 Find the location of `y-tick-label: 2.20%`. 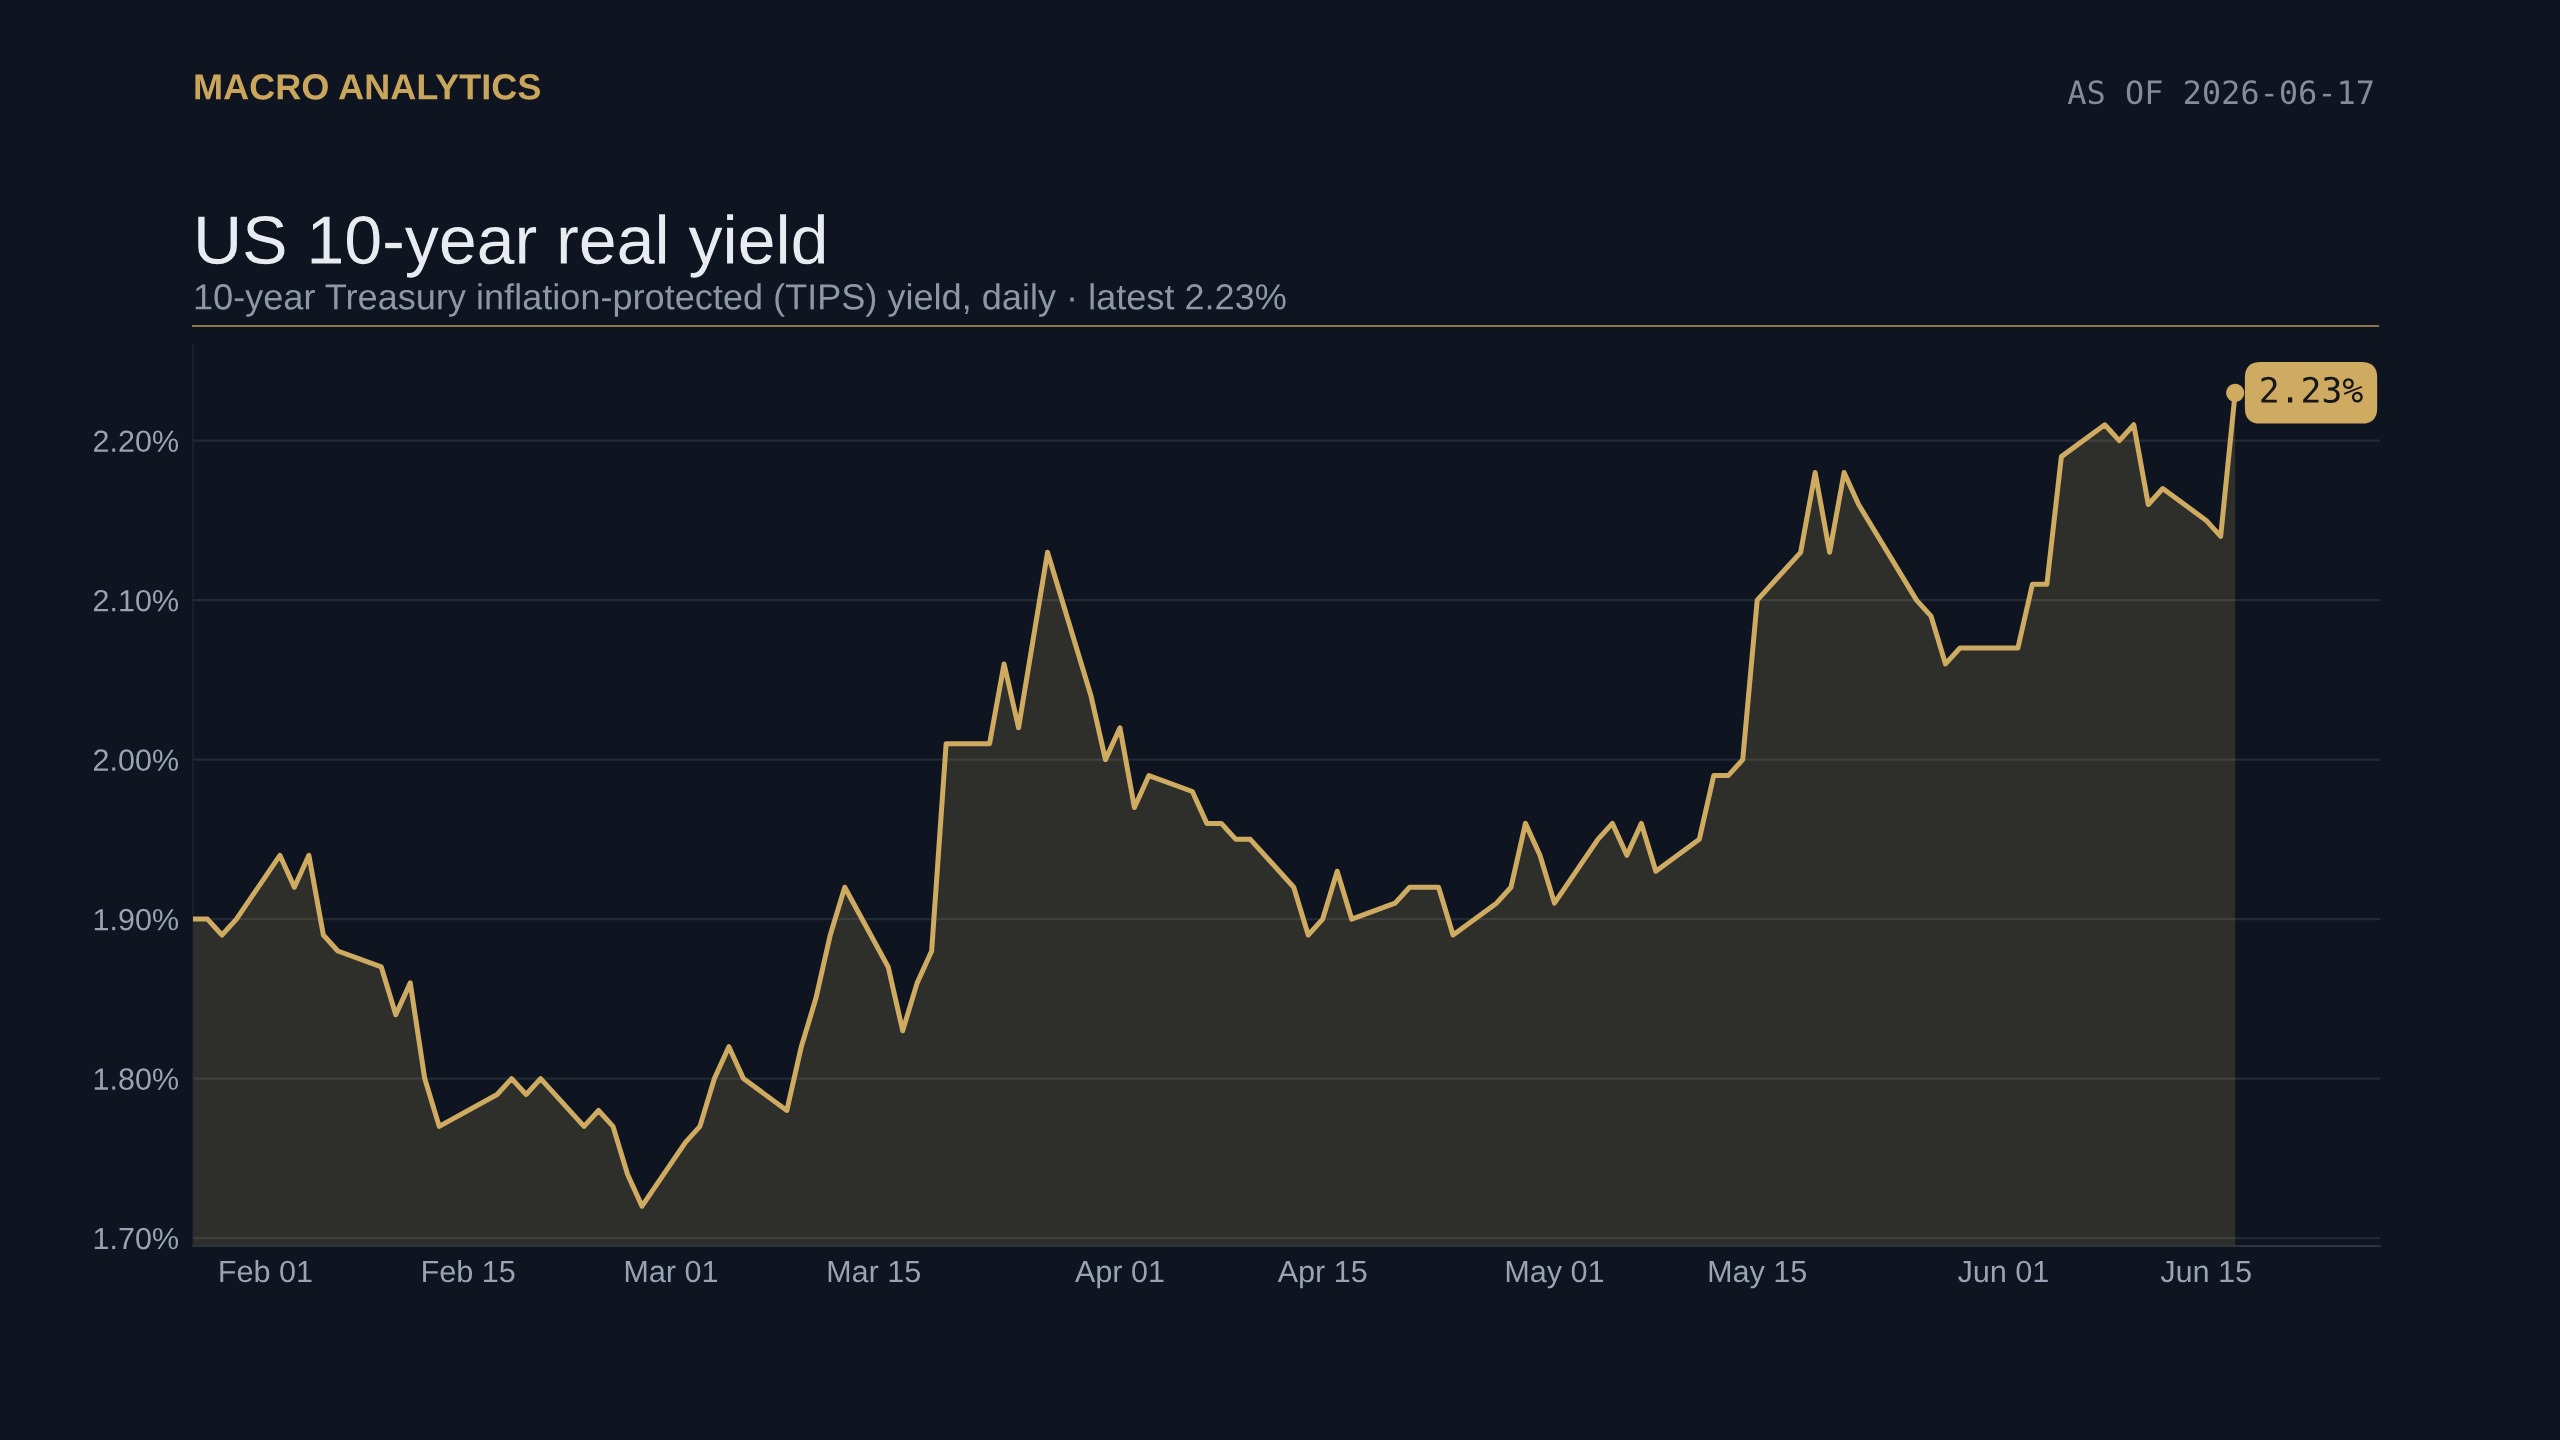

y-tick-label: 2.20% is located at coordinates (136, 441).